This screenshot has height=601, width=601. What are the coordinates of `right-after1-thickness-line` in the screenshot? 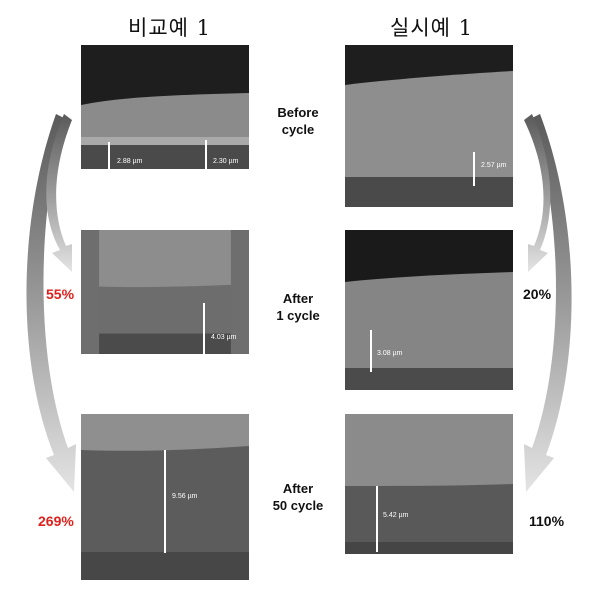 It's located at (371, 351).